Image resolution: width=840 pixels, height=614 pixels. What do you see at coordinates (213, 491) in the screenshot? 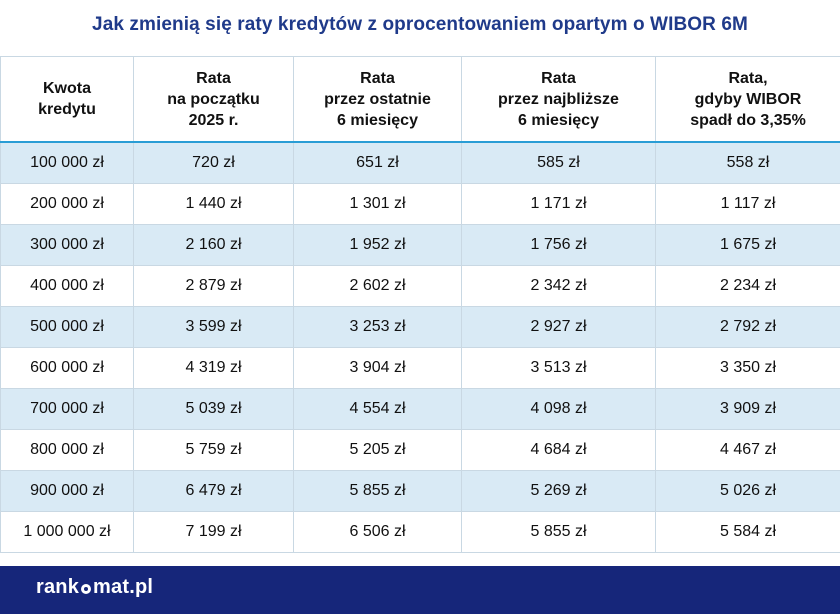
I see `table-cell: 6 479 zł` at bounding box center [213, 491].